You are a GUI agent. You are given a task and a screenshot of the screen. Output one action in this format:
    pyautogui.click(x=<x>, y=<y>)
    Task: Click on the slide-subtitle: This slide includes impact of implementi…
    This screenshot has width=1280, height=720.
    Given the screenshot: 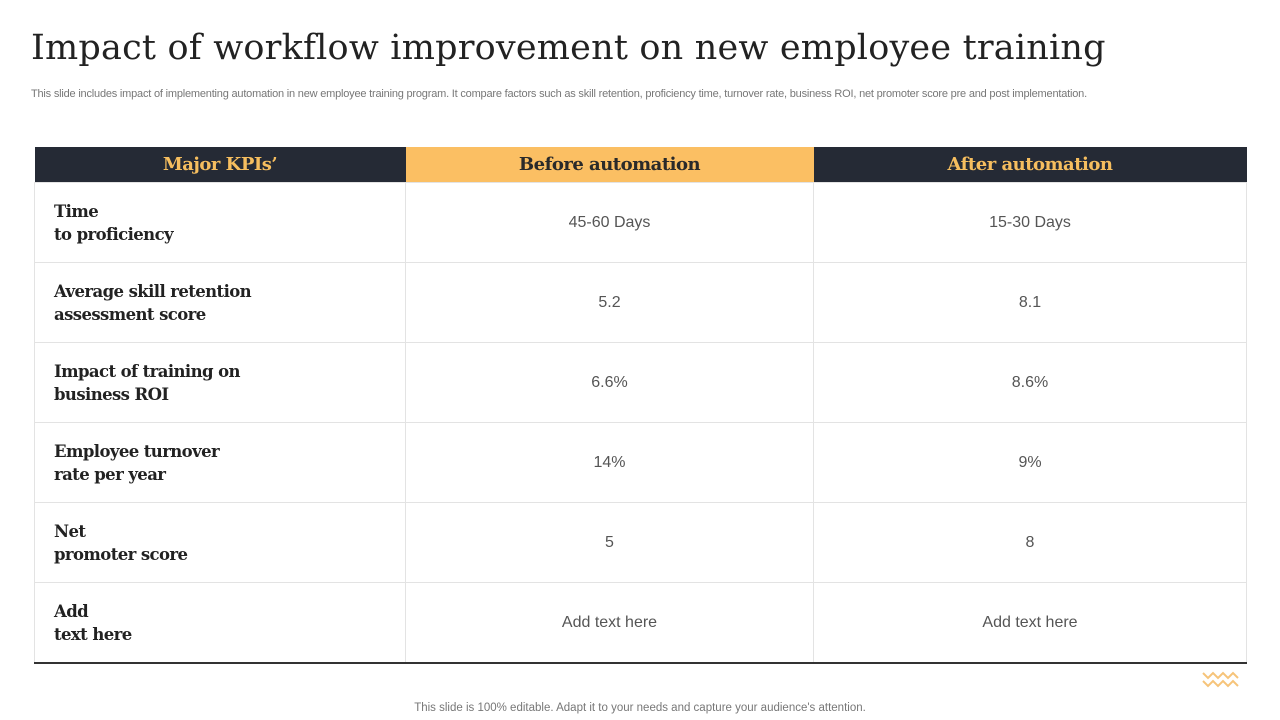 What is the action you would take?
    pyautogui.click(x=559, y=94)
    